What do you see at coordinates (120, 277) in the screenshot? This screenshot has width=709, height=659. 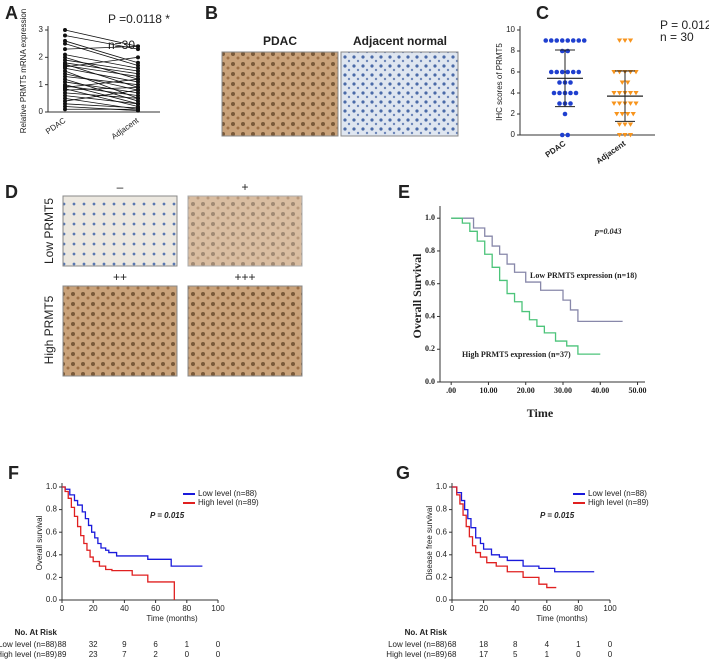 I see `grade-label: ++` at bounding box center [120, 277].